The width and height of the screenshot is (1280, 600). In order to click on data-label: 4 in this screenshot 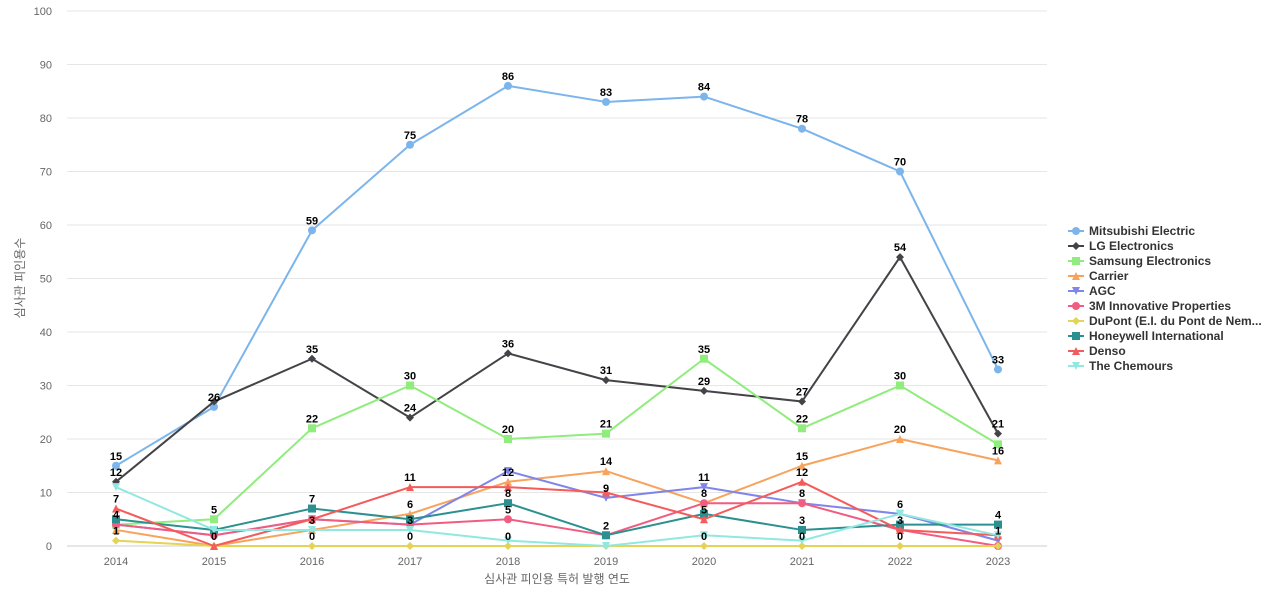, I will do `click(998, 516)`.